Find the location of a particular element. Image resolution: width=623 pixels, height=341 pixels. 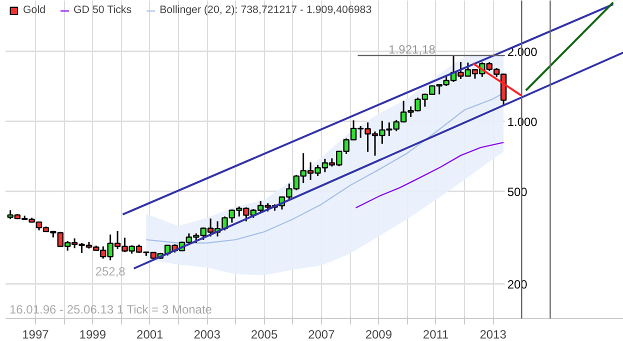

legend-label: Gold is located at coordinates (34, 10).